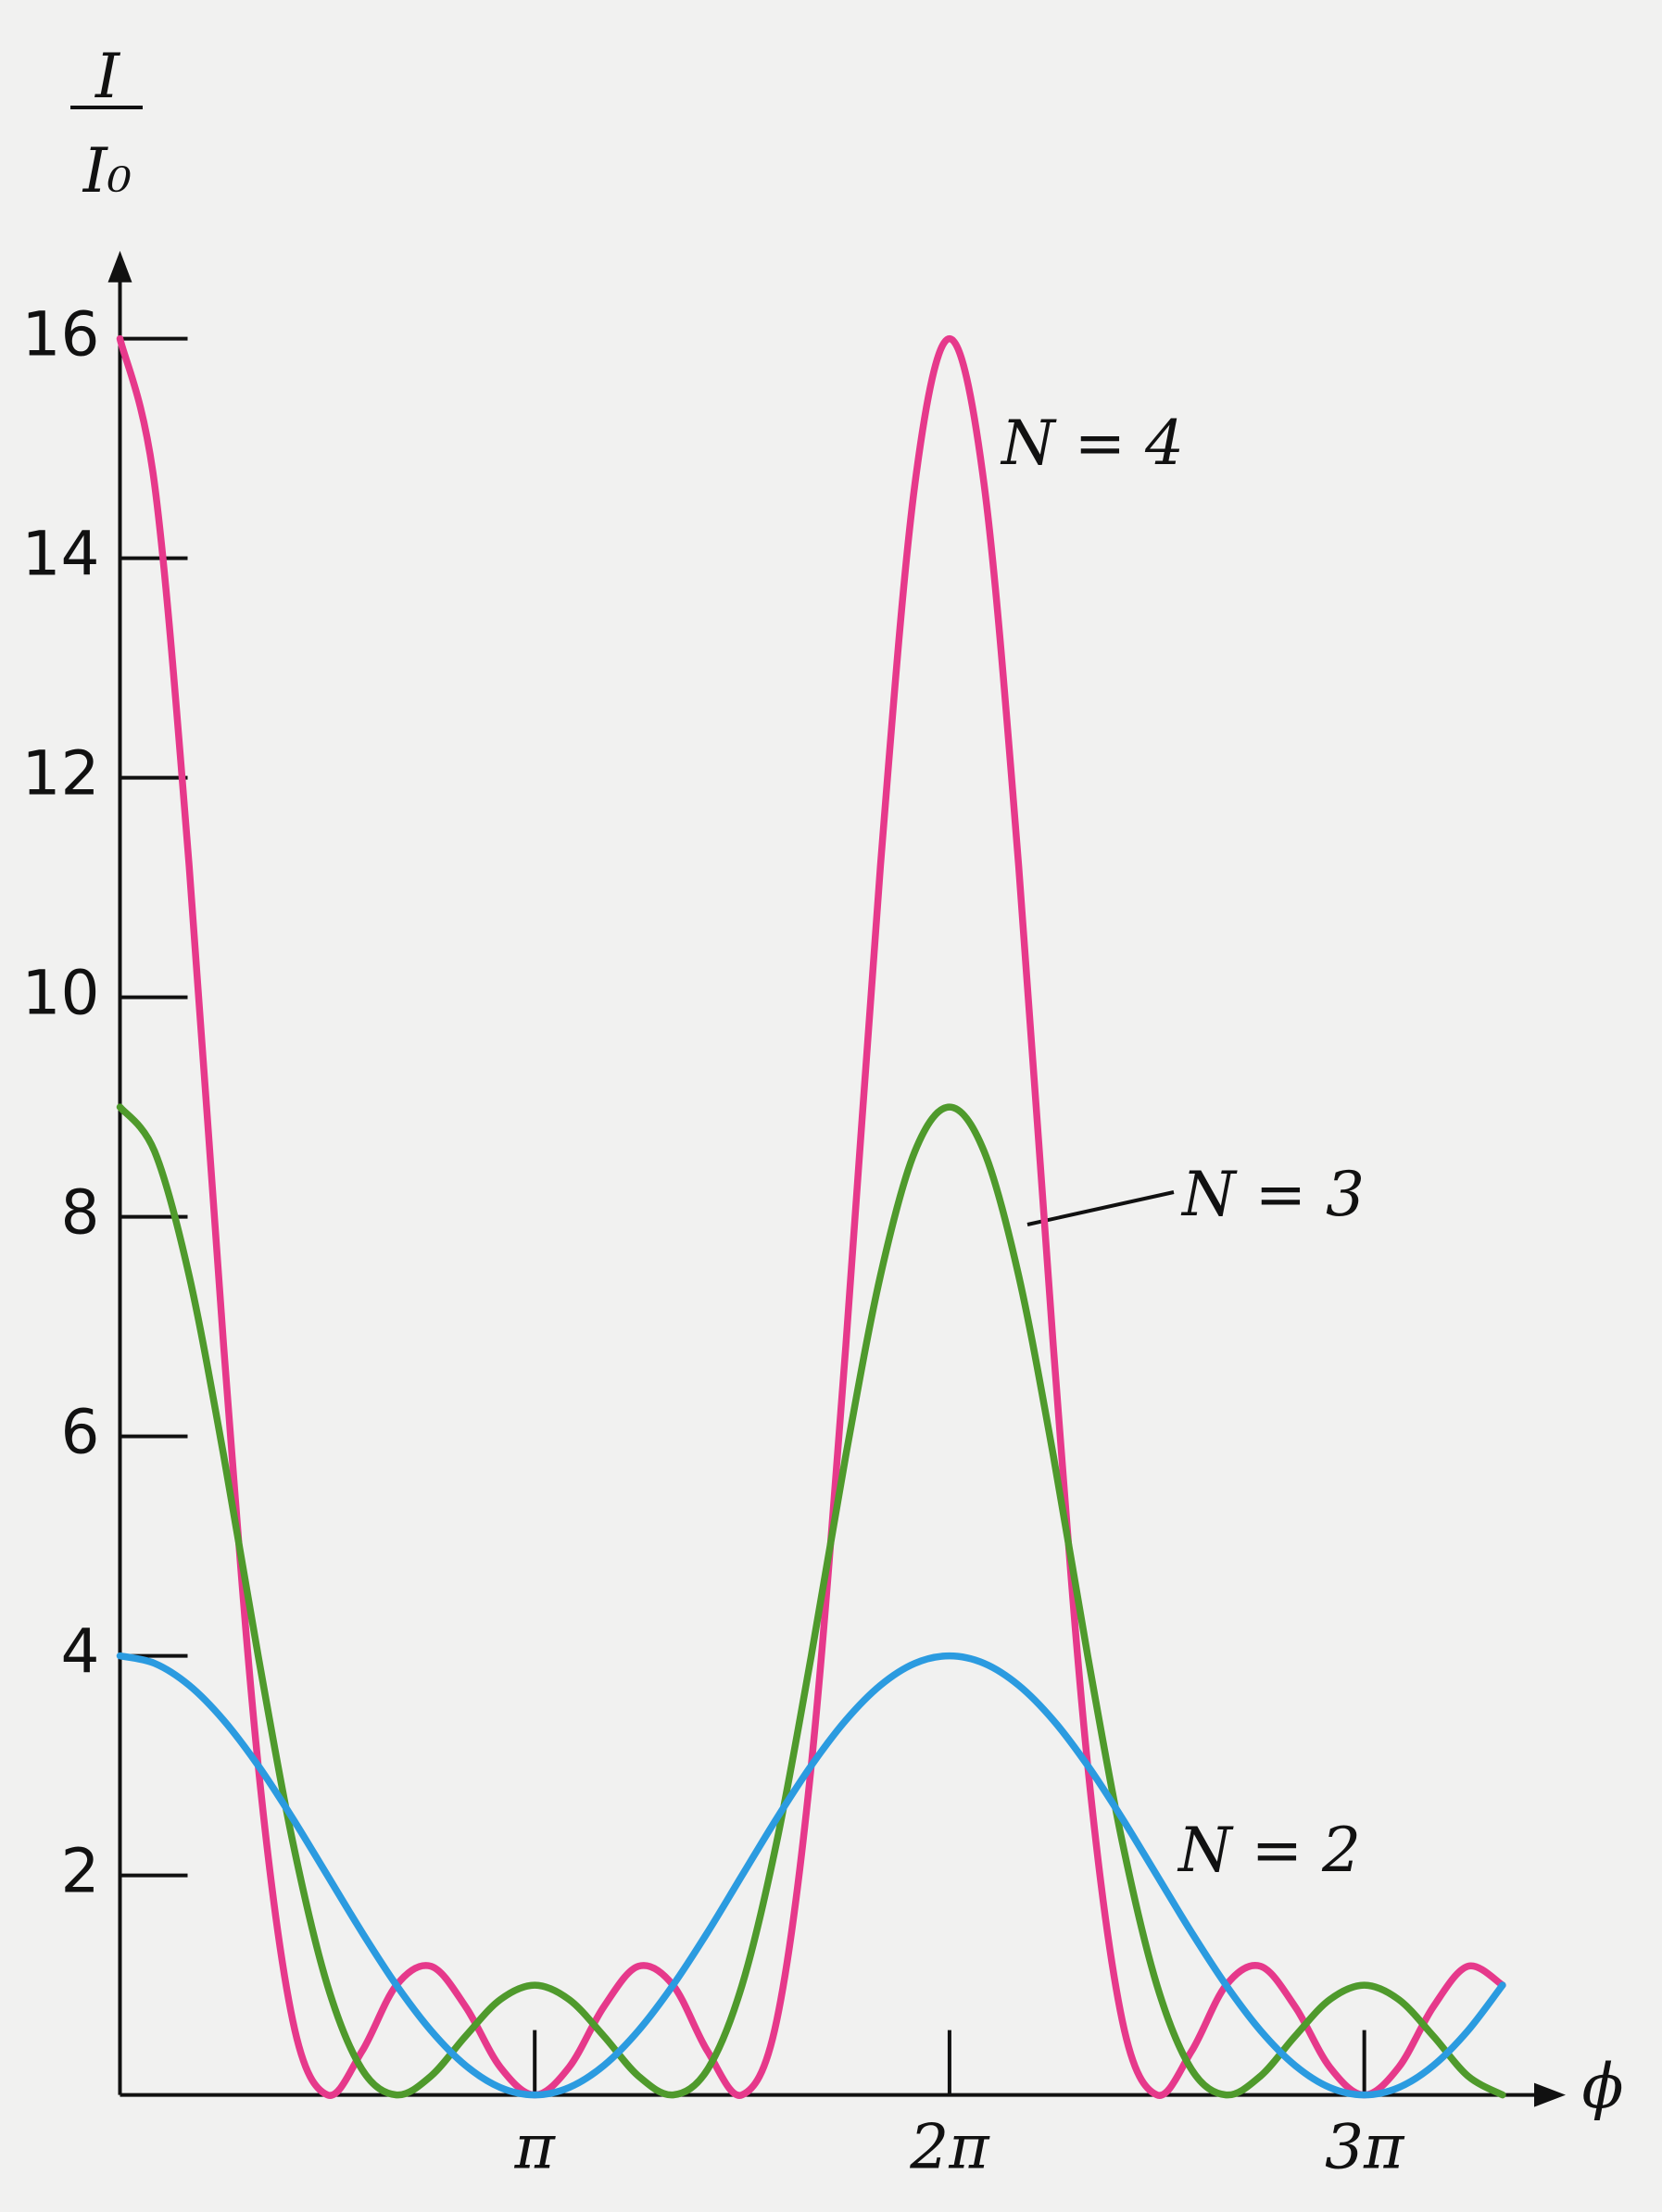 The height and width of the screenshot is (2212, 1662). What do you see at coordinates (1365, 2148) in the screenshot?
I see `x-tick-label: 3π` at bounding box center [1365, 2148].